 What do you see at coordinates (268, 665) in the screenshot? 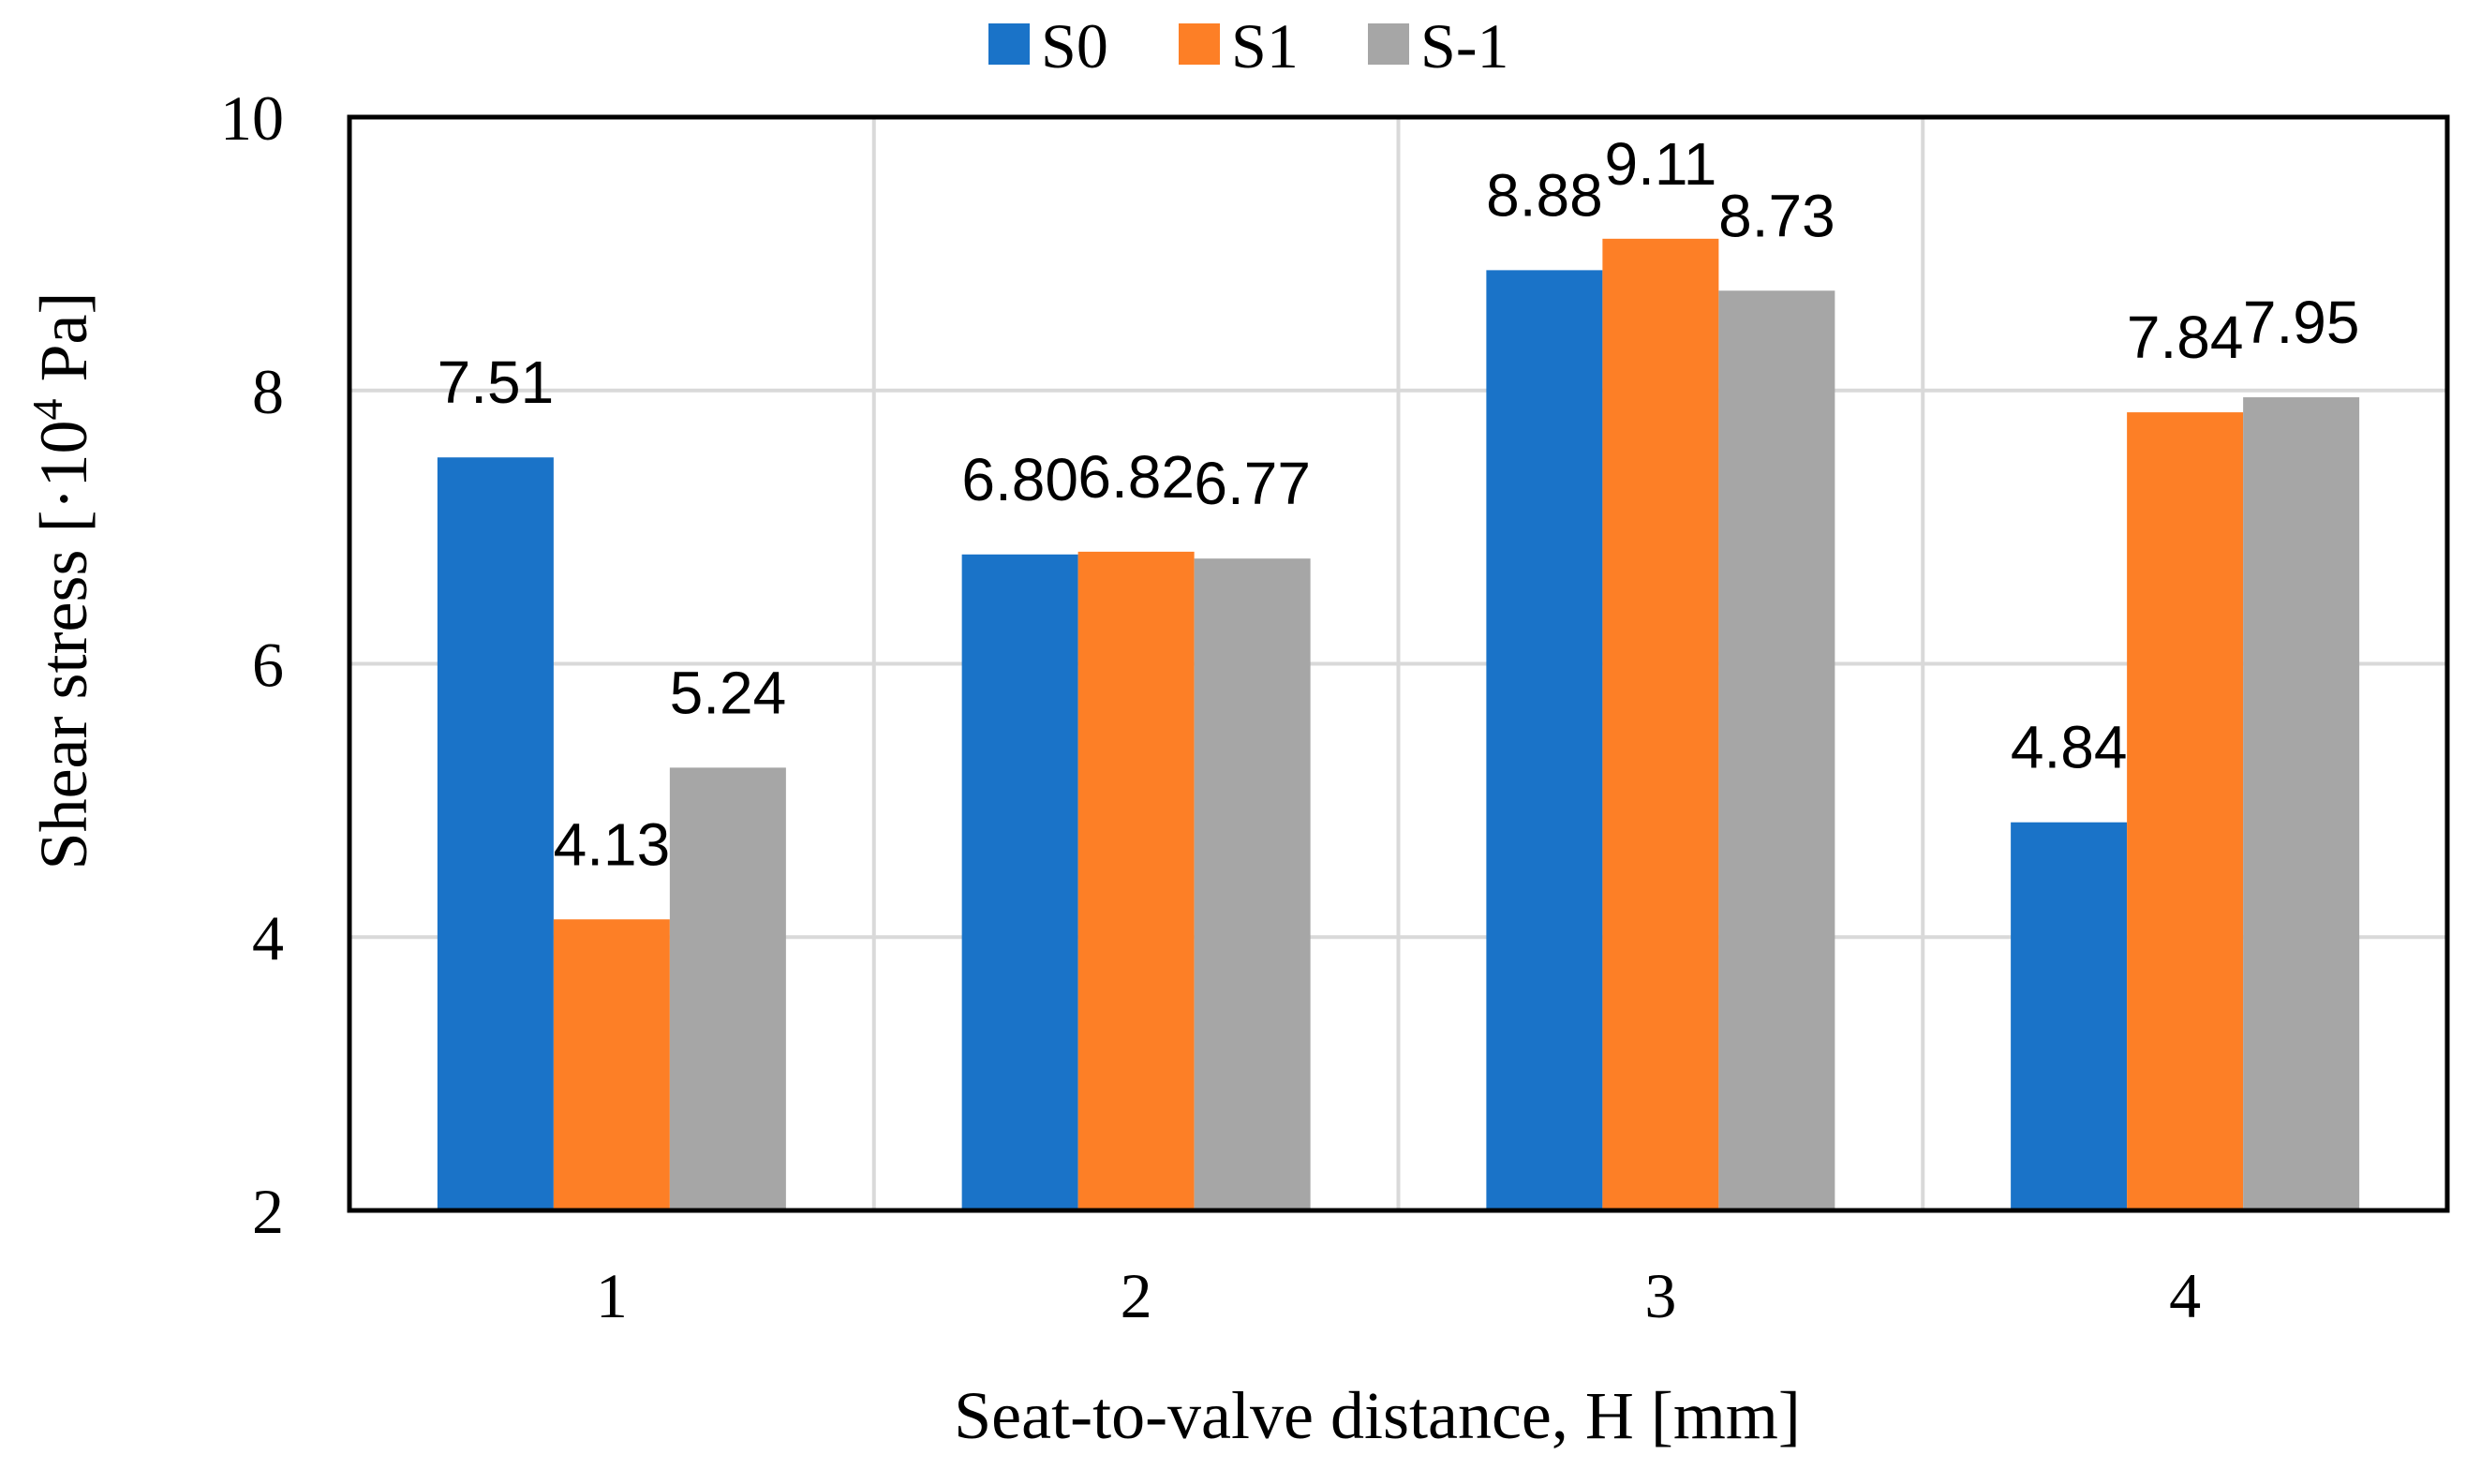
I see `y-tick-label: 6` at bounding box center [268, 665].